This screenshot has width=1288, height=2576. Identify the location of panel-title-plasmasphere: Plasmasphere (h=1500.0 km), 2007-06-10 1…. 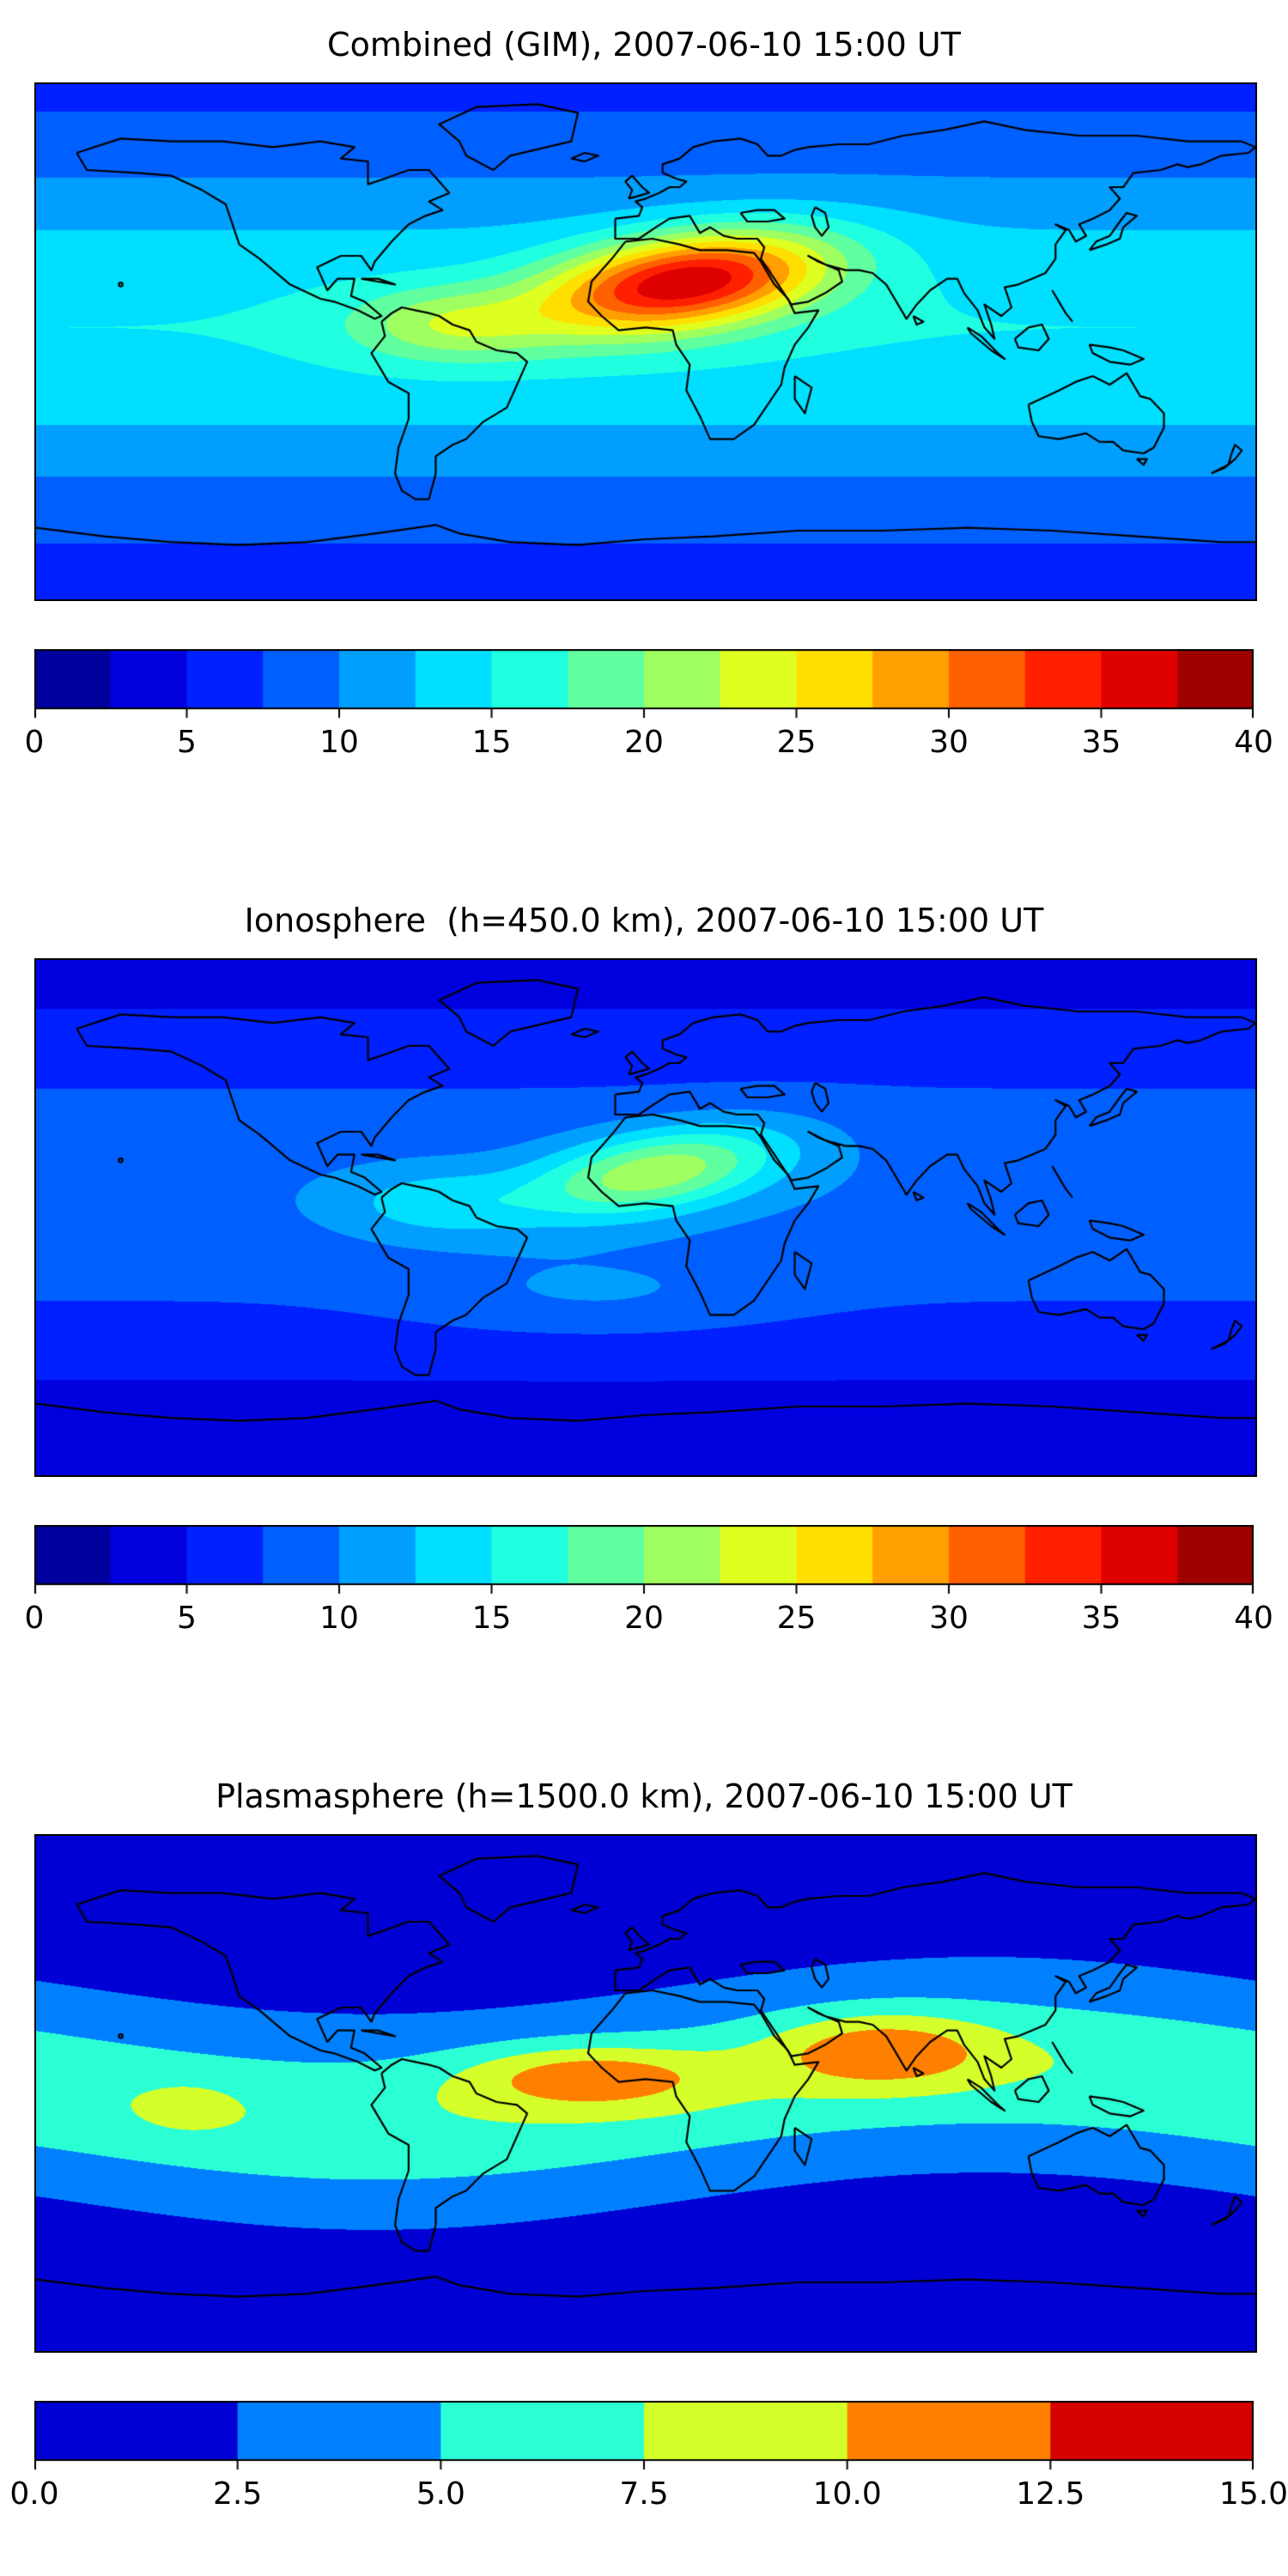
(644, 1796).